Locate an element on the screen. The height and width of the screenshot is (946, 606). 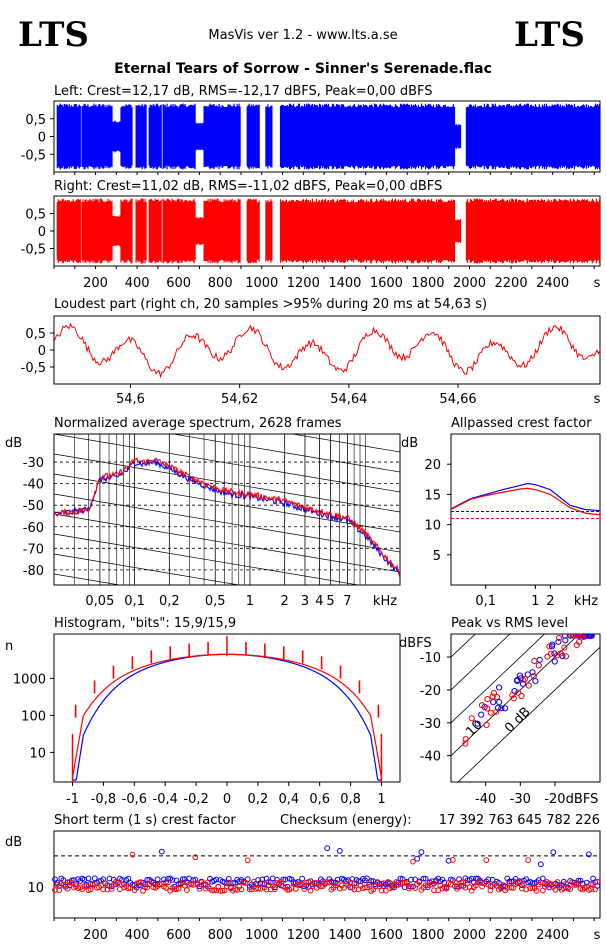
y-tick-label: -50 is located at coordinates (33, 506).